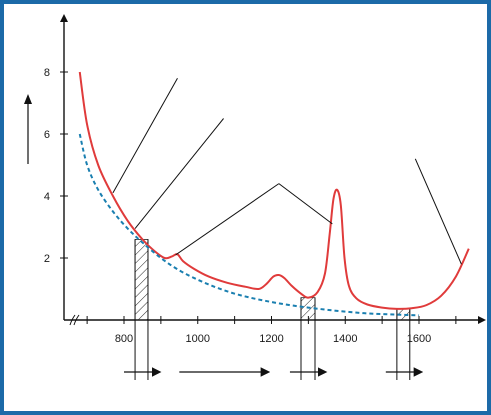  Describe the element at coordinates (271, 339) in the screenshot. I see `x-tick-label: 1200` at that location.